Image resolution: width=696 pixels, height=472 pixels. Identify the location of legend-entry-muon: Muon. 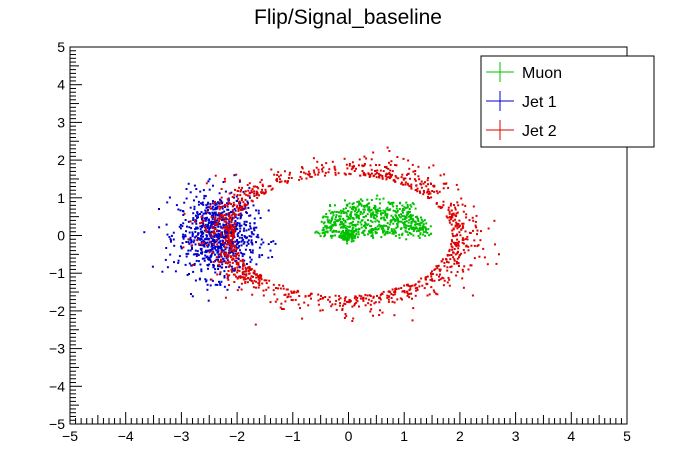
(524, 72).